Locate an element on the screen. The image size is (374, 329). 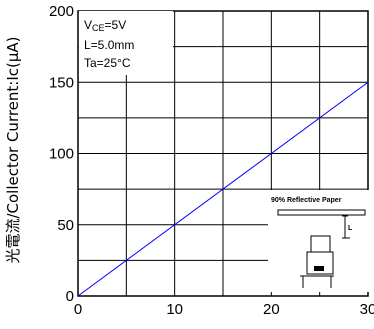
y-tick-label: 50 is located at coordinates (65, 225).